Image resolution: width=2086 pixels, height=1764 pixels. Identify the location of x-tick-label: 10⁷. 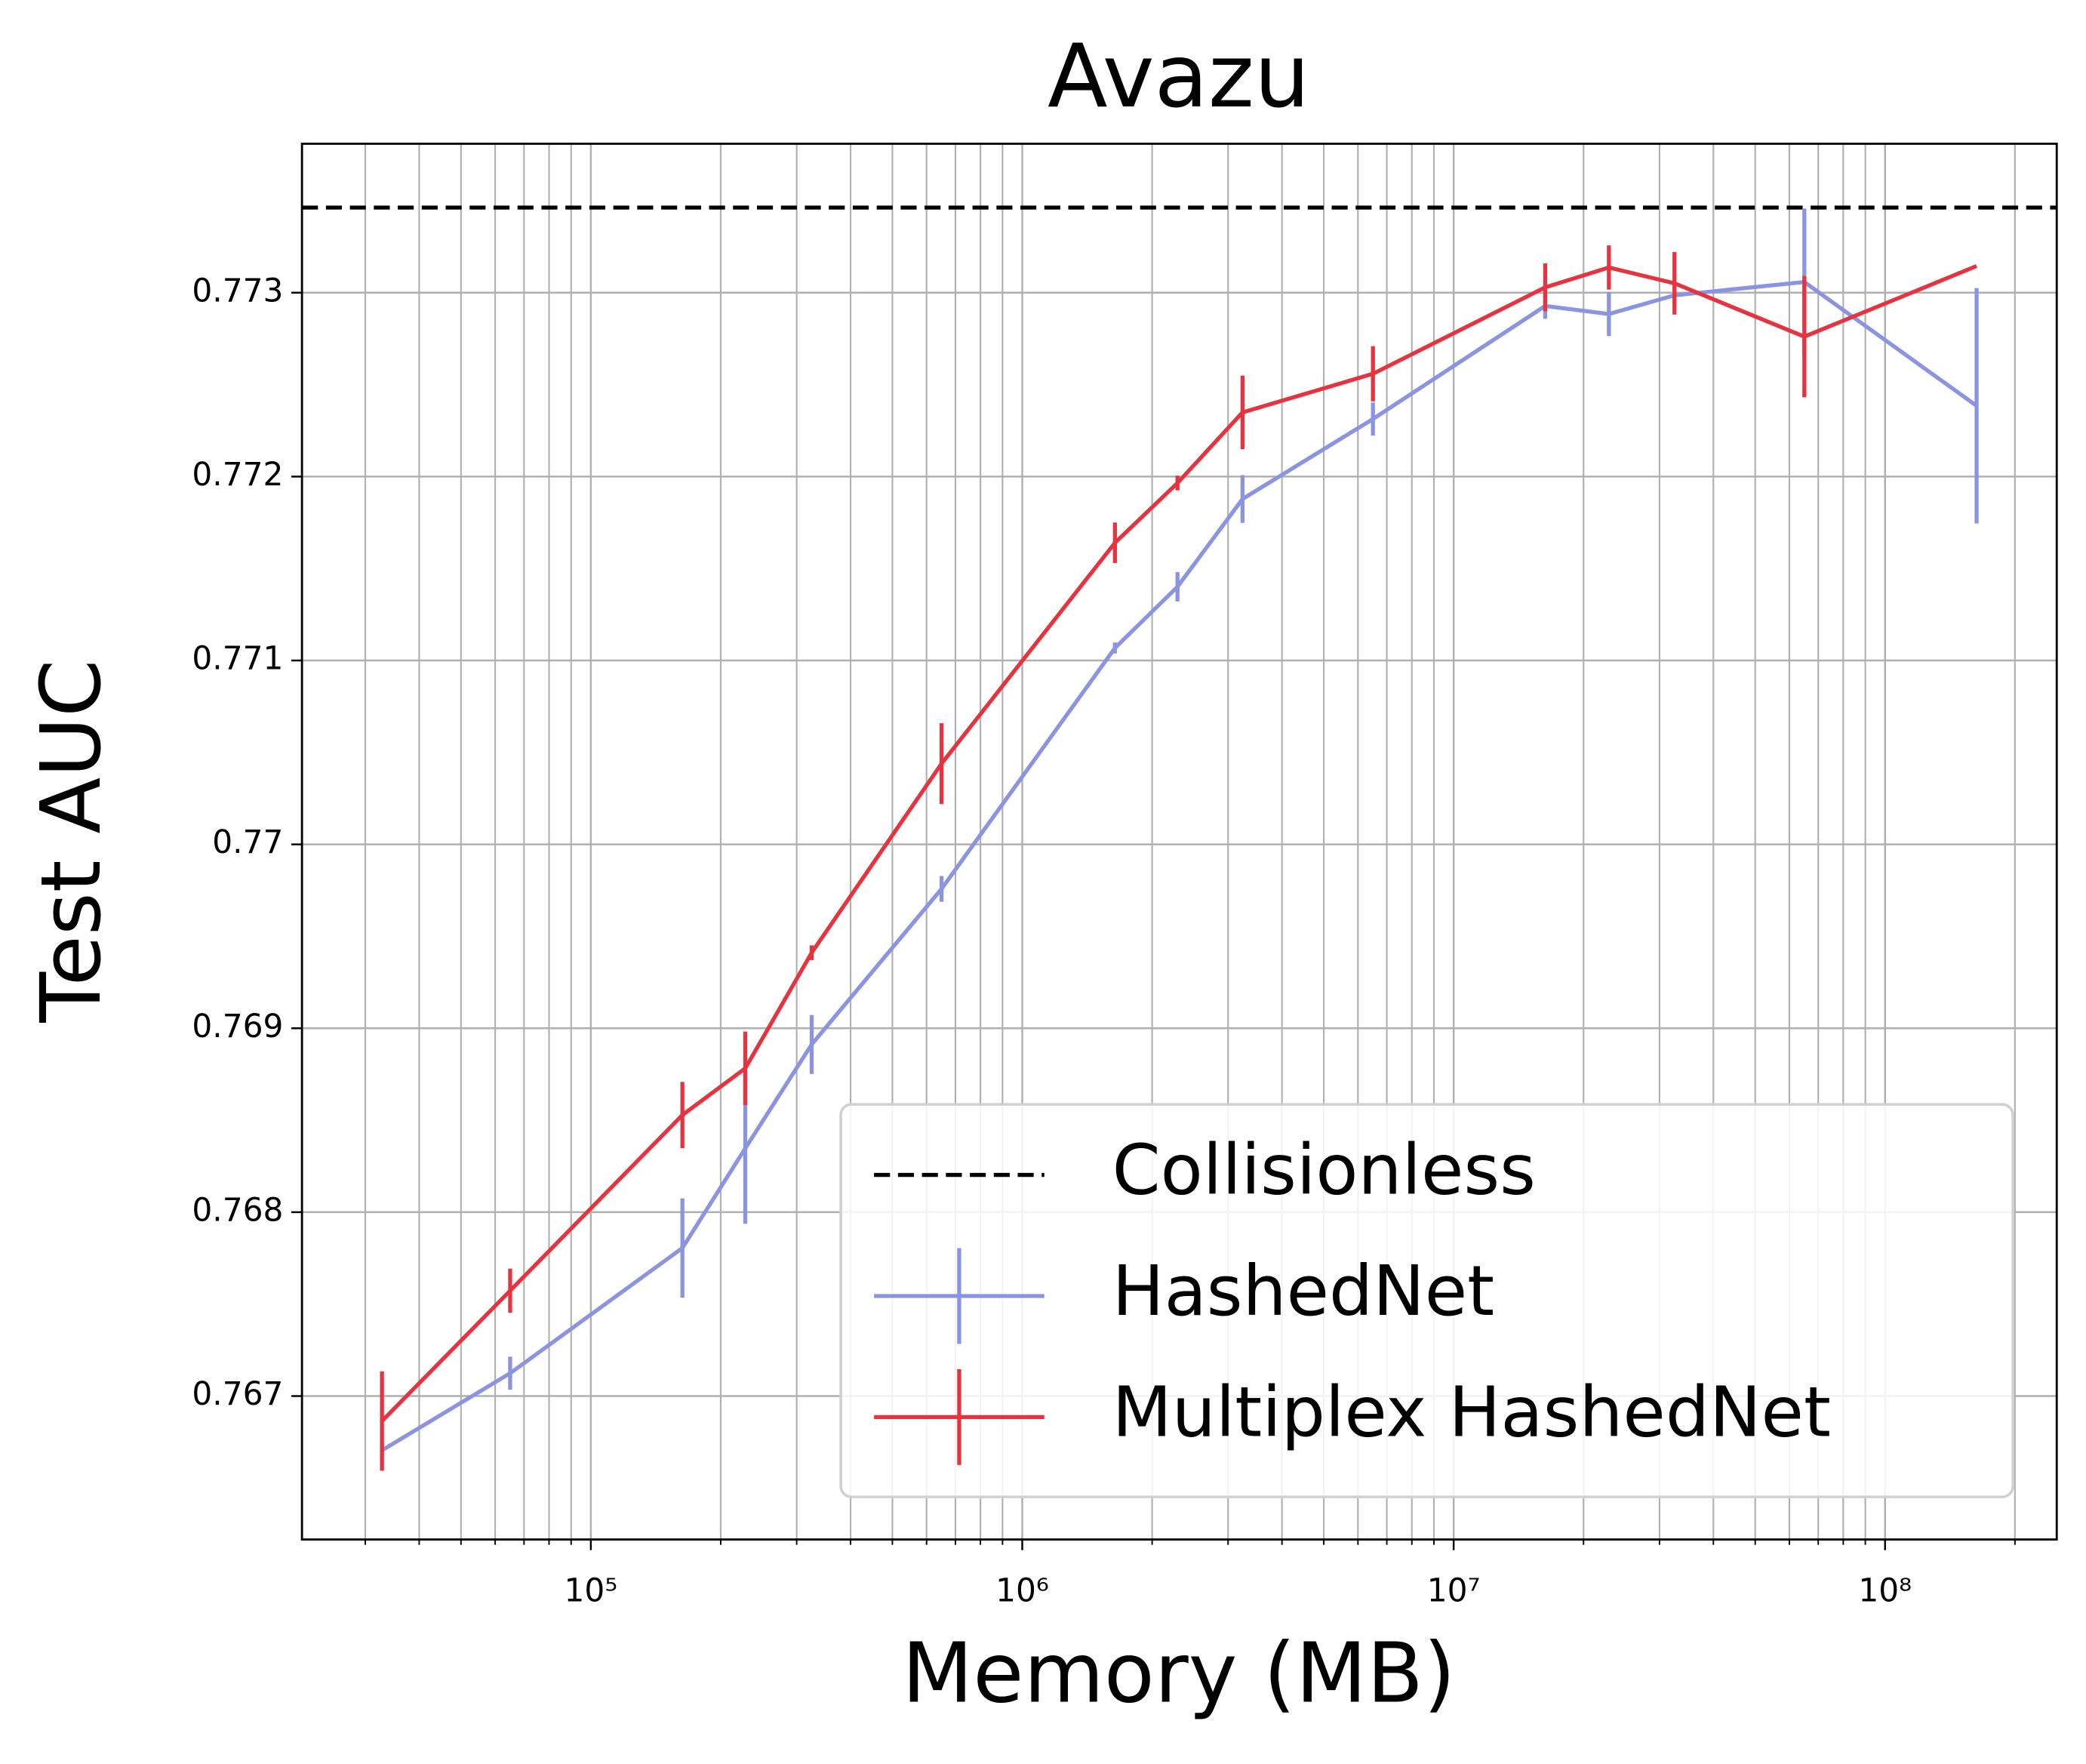
(1454, 1591).